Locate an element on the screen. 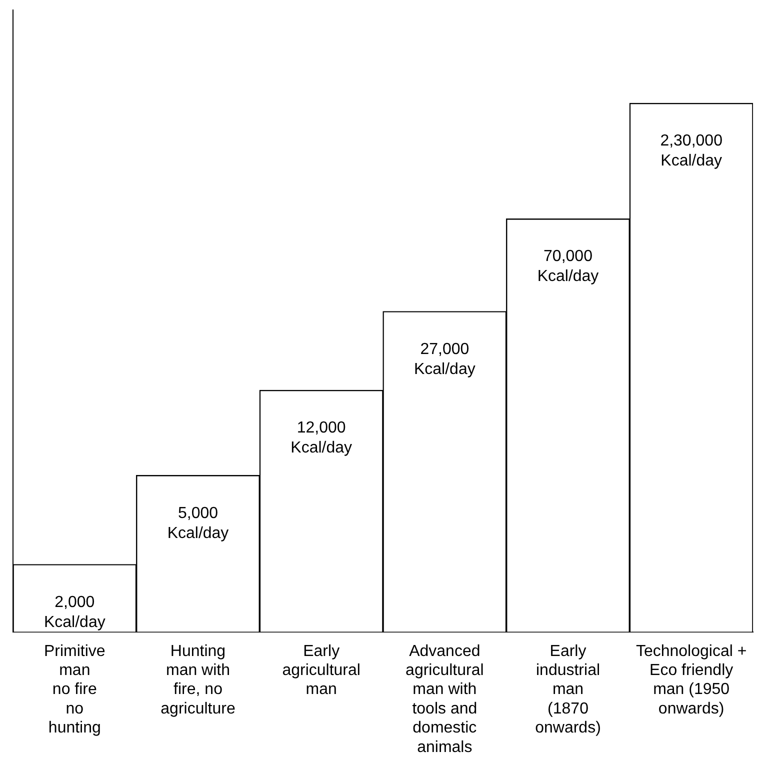 Image resolution: width=783 pixels, height=767 pixels. data-label: 27,000 Kcal/day is located at coordinates (445, 359).